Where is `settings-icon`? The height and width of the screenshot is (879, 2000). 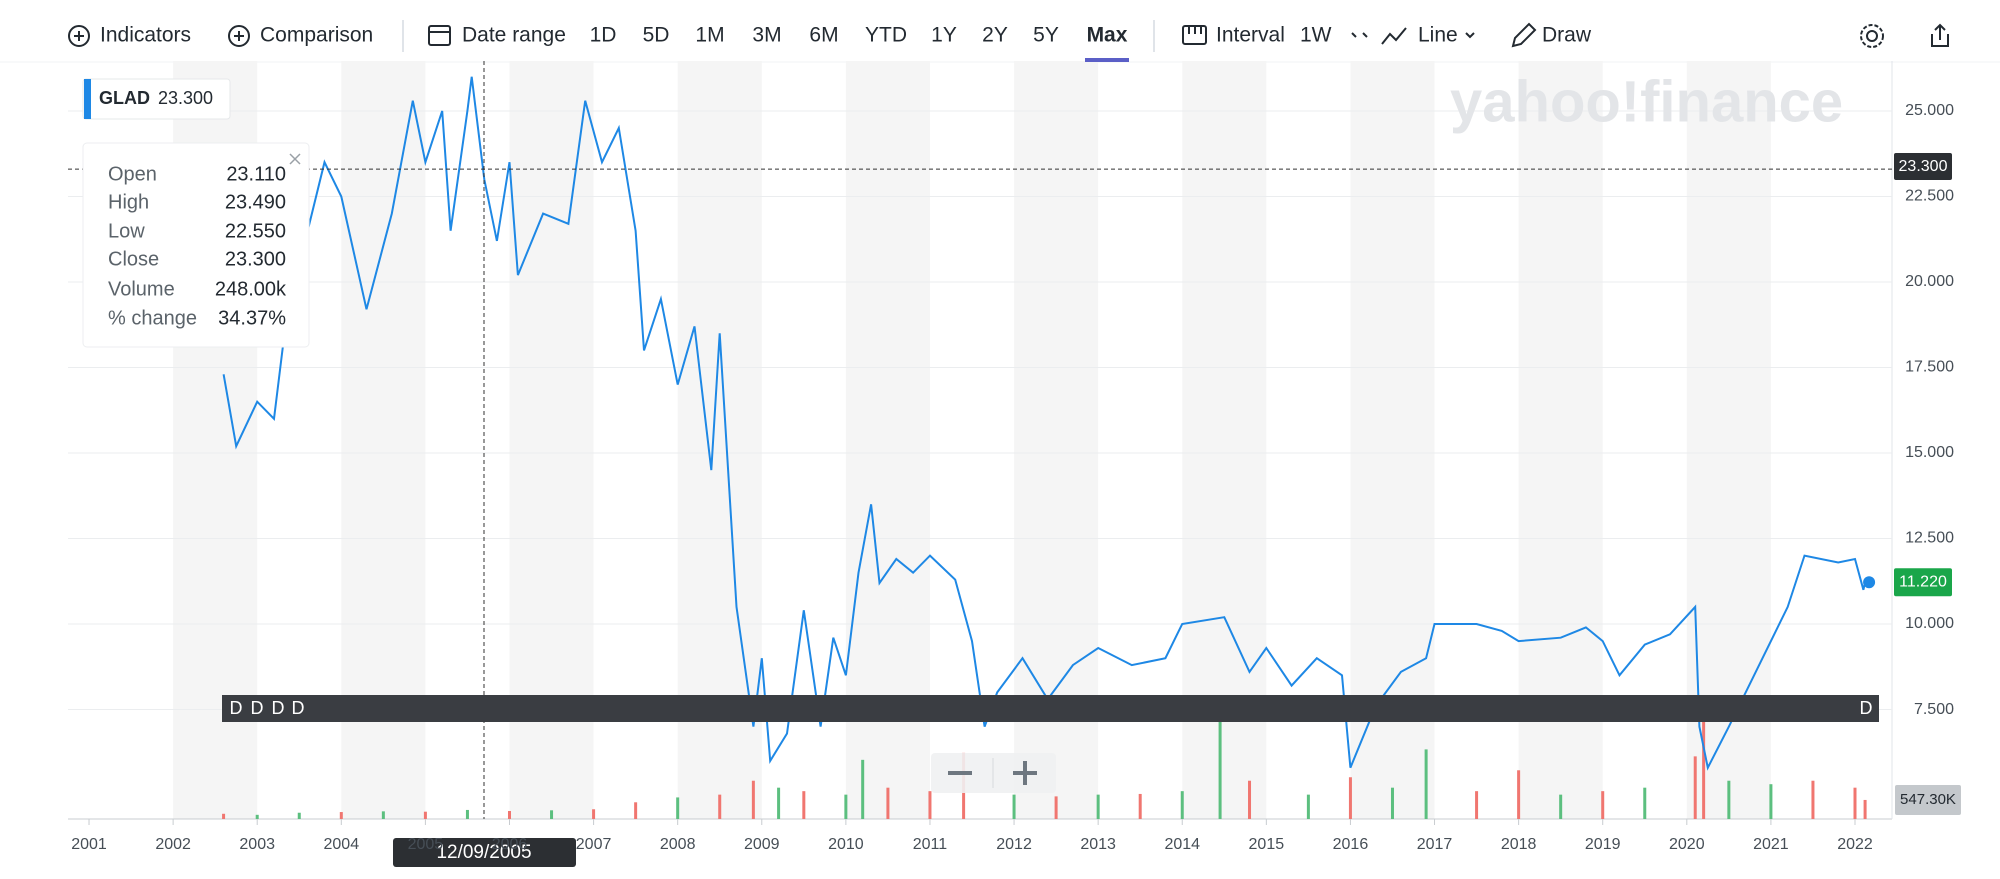
settings-icon is located at coordinates (1872, 36).